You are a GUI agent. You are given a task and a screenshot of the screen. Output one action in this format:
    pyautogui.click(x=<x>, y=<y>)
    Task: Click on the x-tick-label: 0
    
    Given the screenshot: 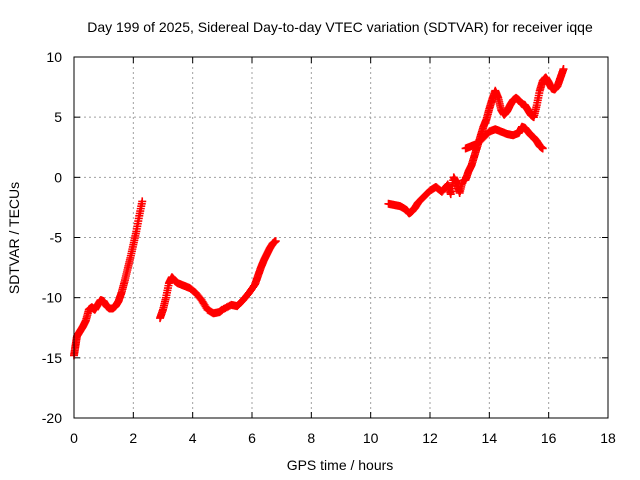 What is the action you would take?
    pyautogui.click(x=74, y=438)
    